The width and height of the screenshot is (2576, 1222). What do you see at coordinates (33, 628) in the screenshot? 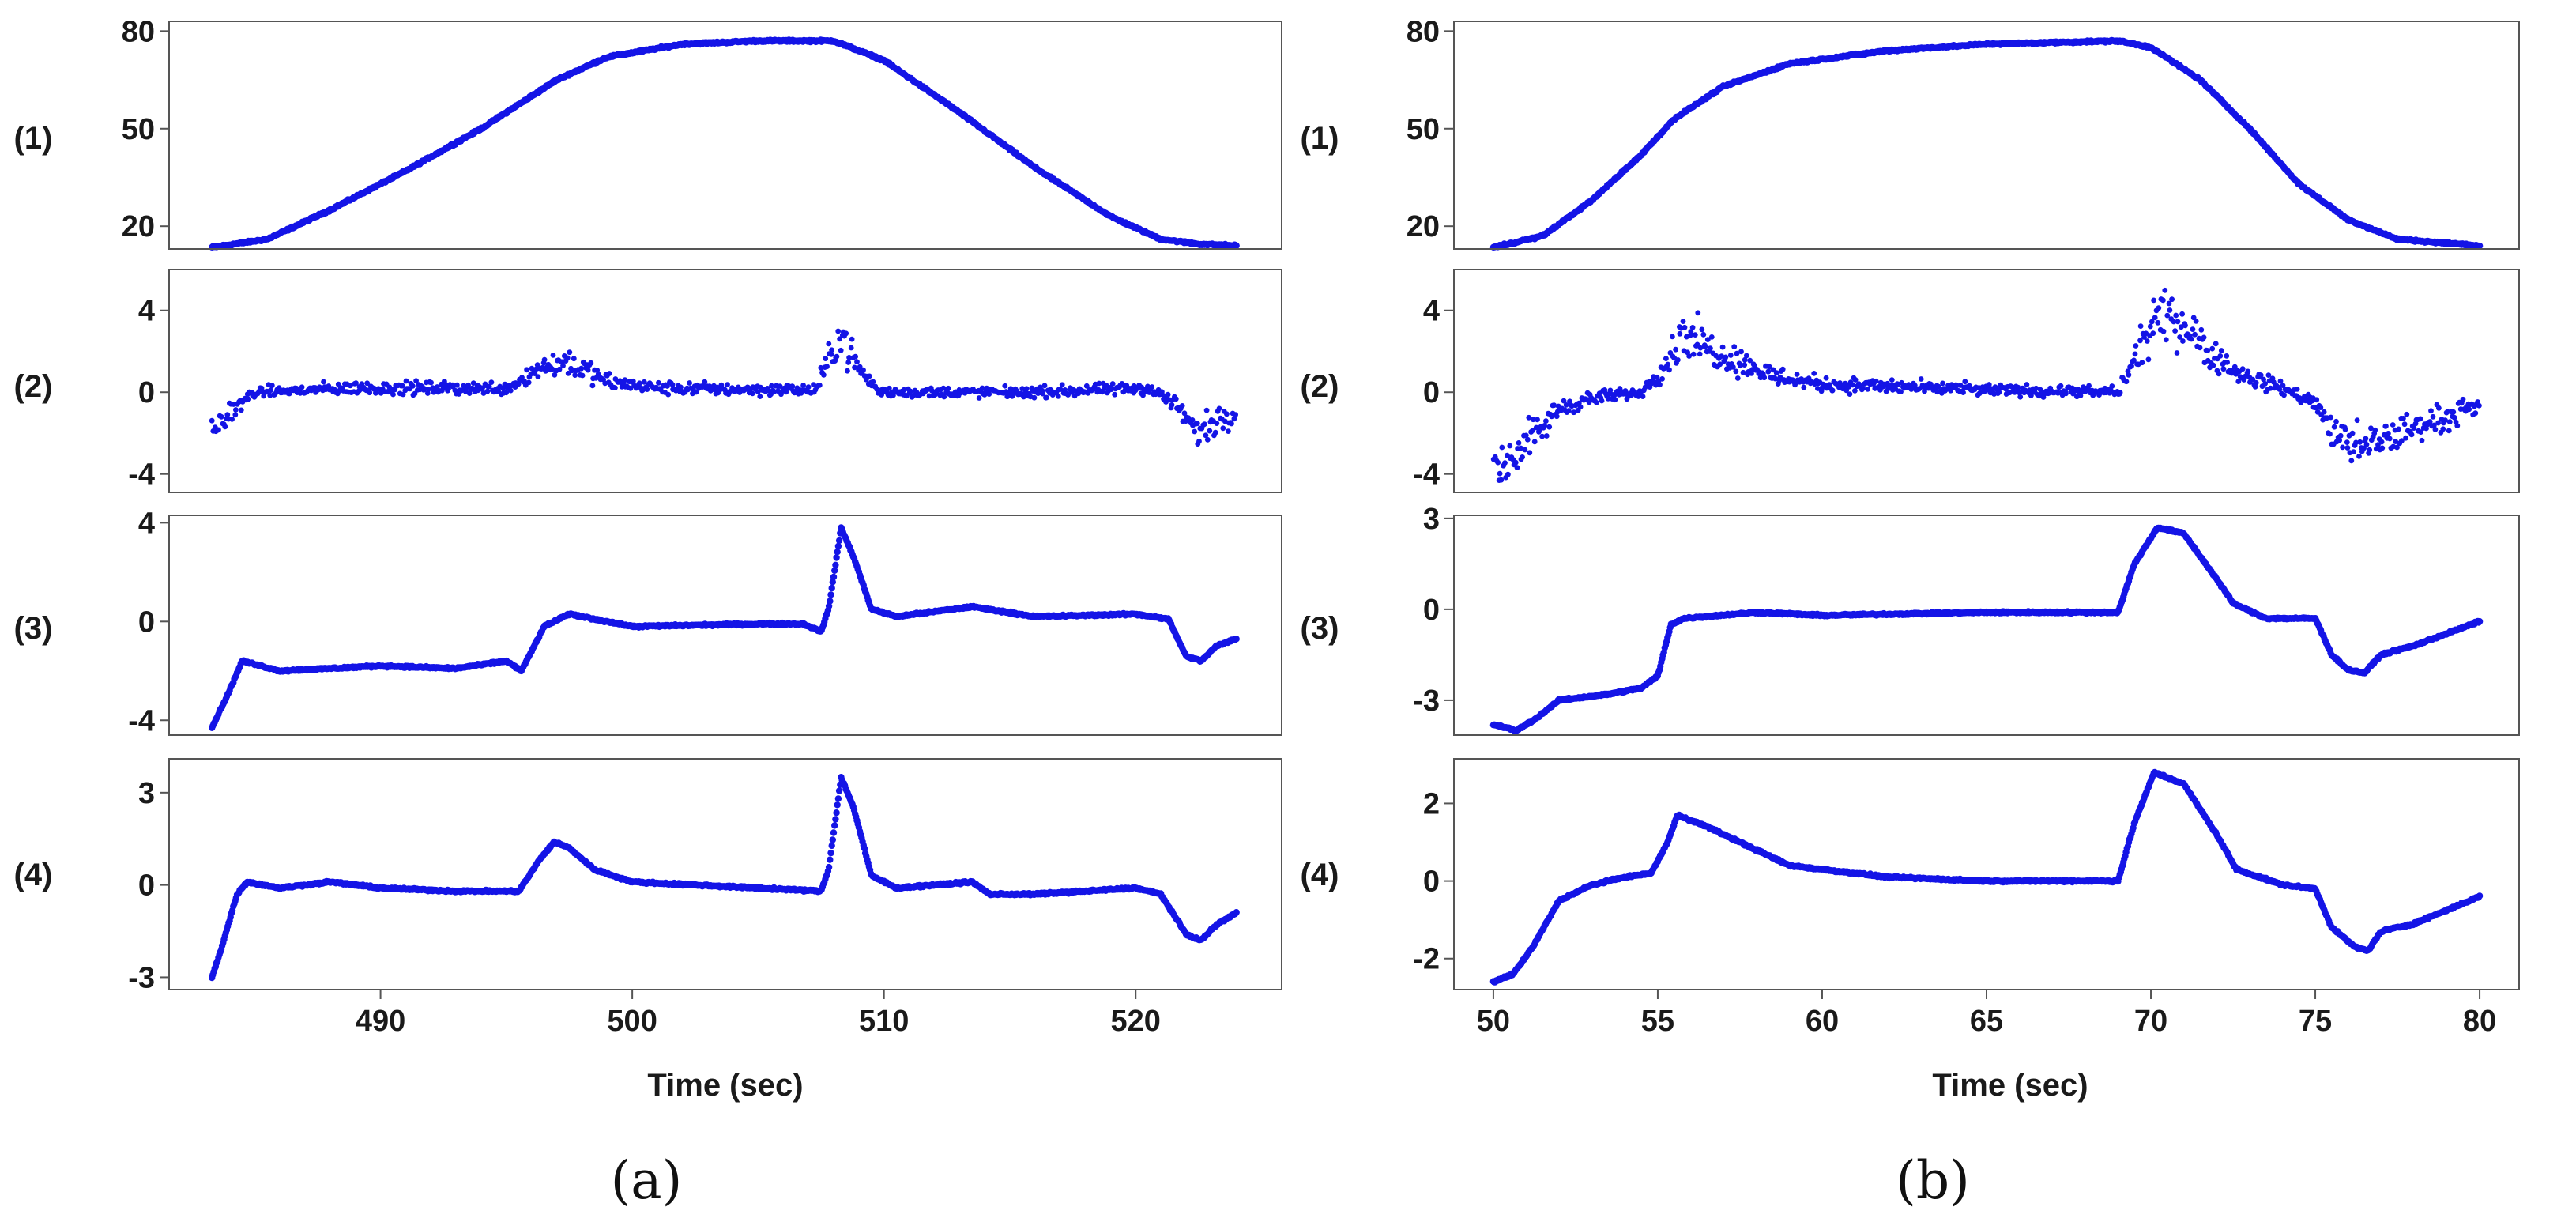
I see `chart-a-panel-3-label: (3)` at bounding box center [33, 628].